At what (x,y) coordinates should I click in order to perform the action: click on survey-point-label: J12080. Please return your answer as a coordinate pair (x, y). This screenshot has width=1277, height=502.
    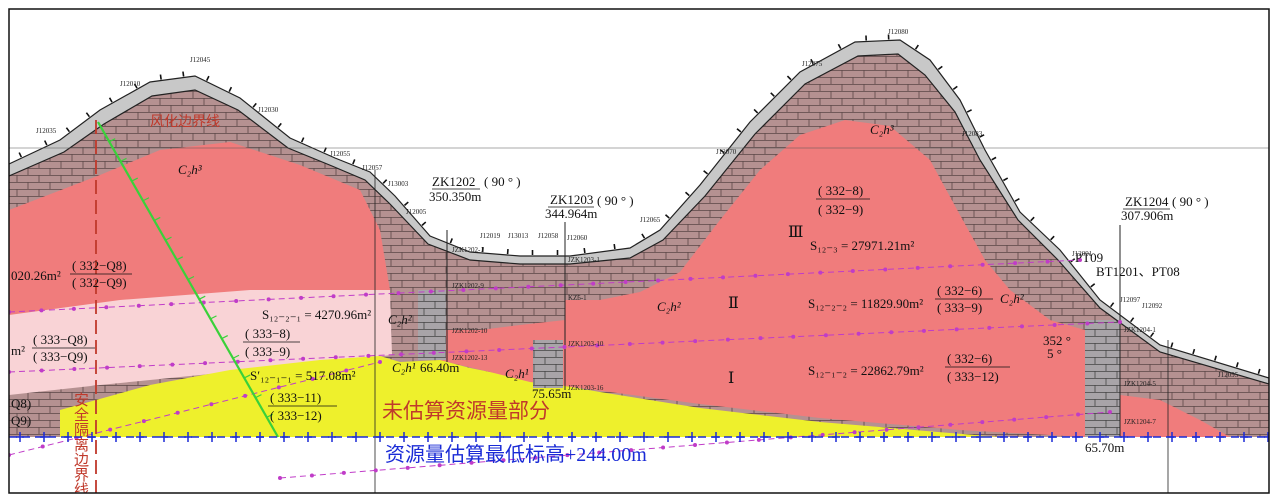
    Looking at the image, I should click on (898, 32).